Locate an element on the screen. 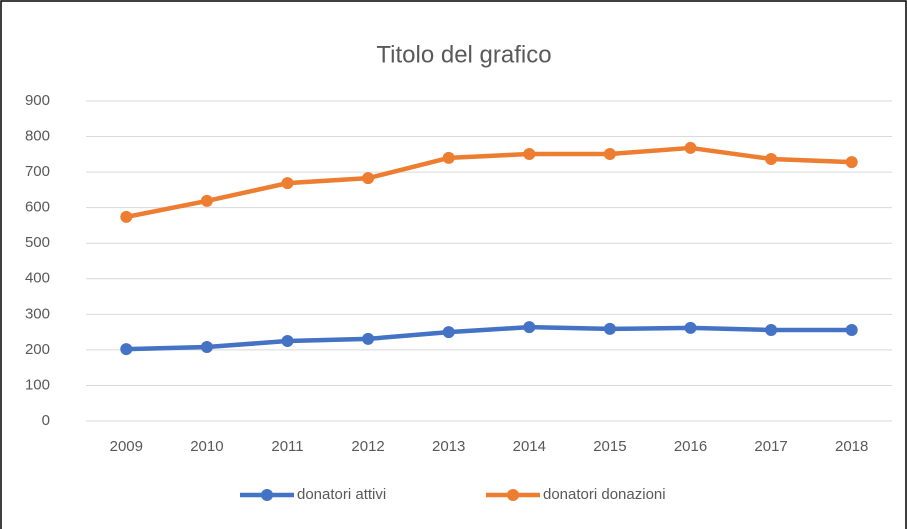 Image resolution: width=907 pixels, height=529 pixels. x-tick-label: 2013 is located at coordinates (448, 446).